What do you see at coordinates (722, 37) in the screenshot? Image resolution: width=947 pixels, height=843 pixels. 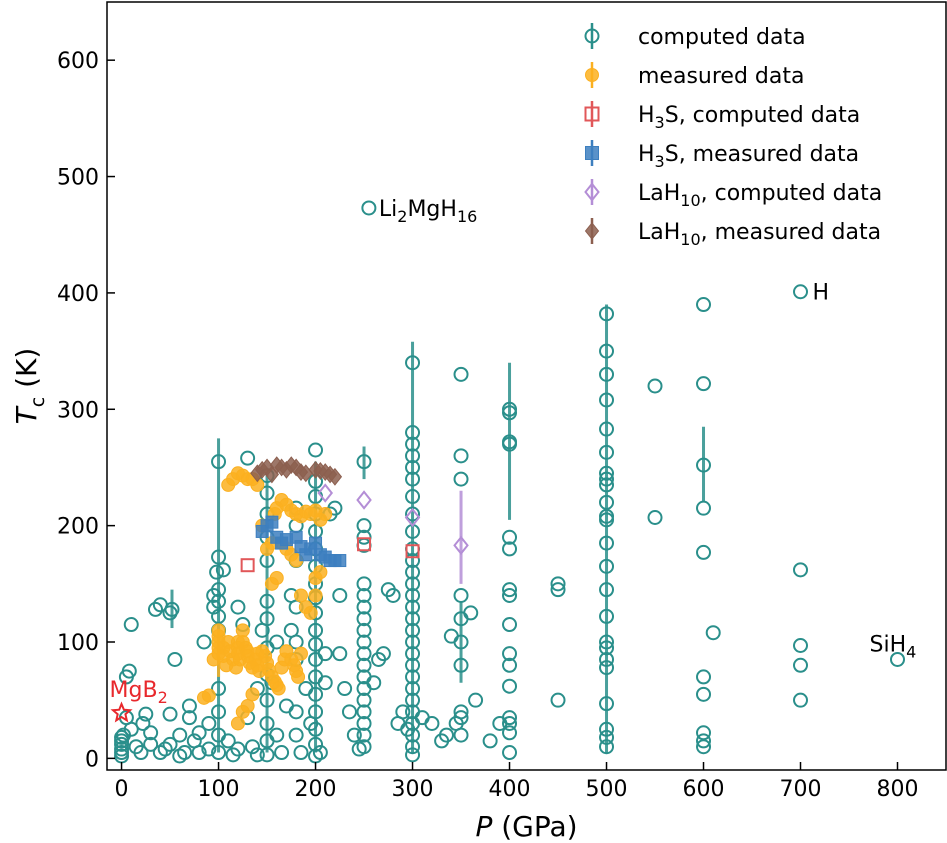 I see `legend-label-0: computed data` at bounding box center [722, 37].